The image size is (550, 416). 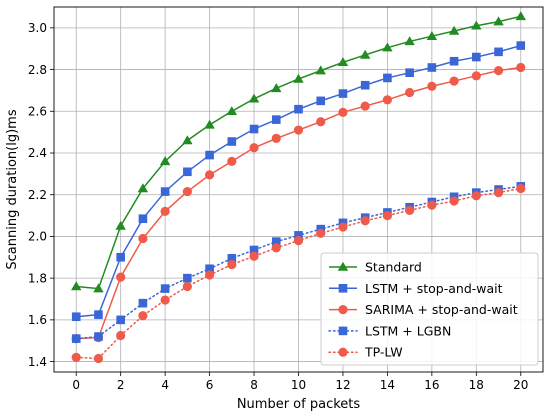 I want to click on legend-item: TP-LW, so click(x=365, y=352).